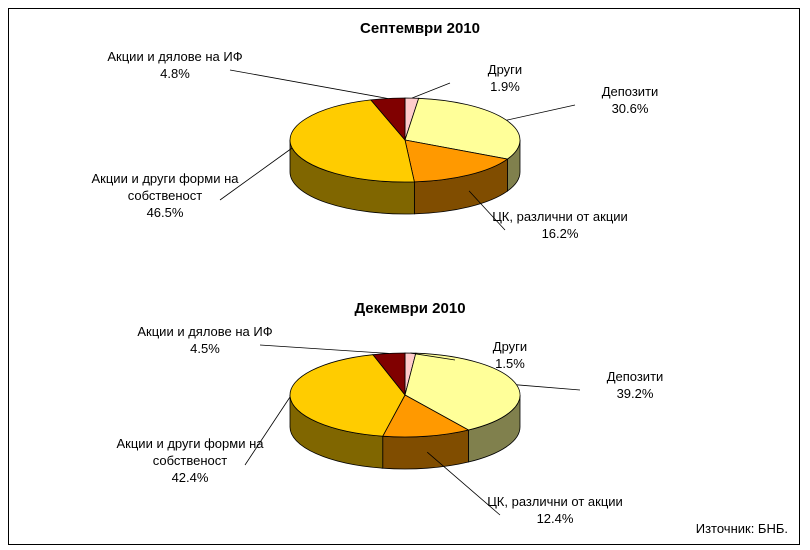  I want to click on chart-title: Септември 2010, so click(420, 28).